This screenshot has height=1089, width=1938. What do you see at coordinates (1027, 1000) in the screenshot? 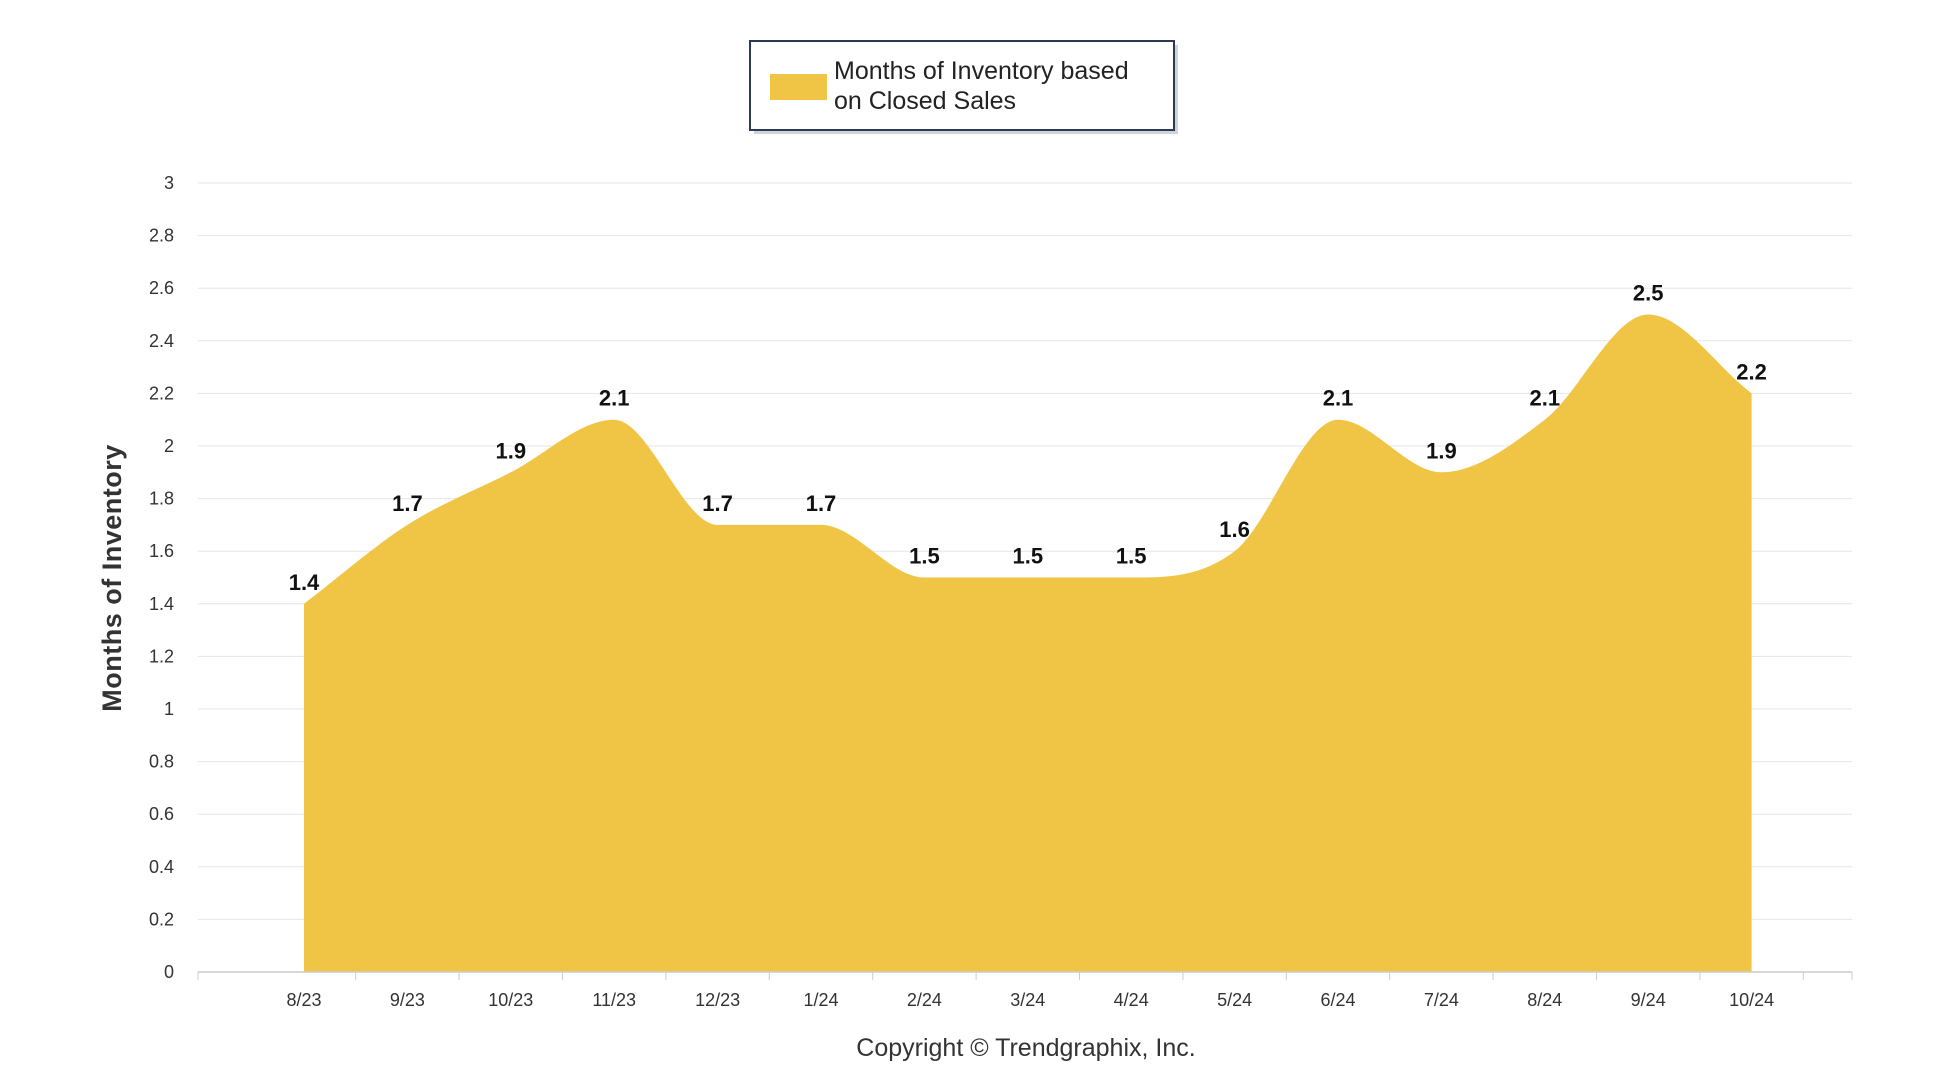
I see `x-tick-label: 3/24` at bounding box center [1027, 1000].